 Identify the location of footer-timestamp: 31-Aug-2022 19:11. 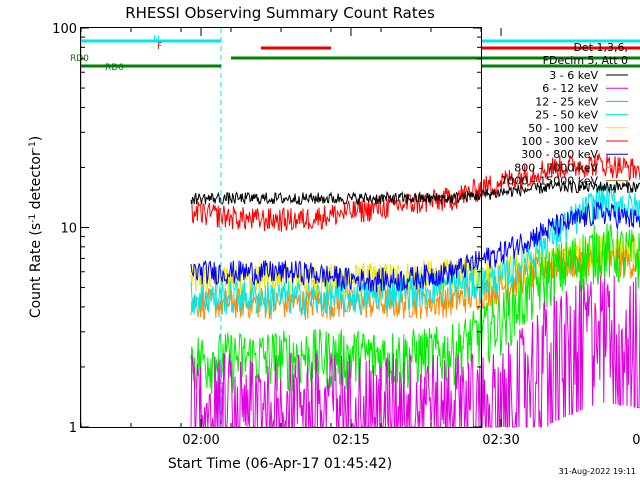
(597, 471).